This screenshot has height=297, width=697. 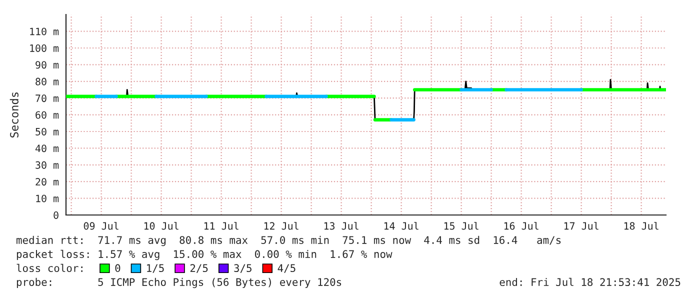 What do you see at coordinates (56, 215) in the screenshot?
I see `y-tick-label: 0` at bounding box center [56, 215].